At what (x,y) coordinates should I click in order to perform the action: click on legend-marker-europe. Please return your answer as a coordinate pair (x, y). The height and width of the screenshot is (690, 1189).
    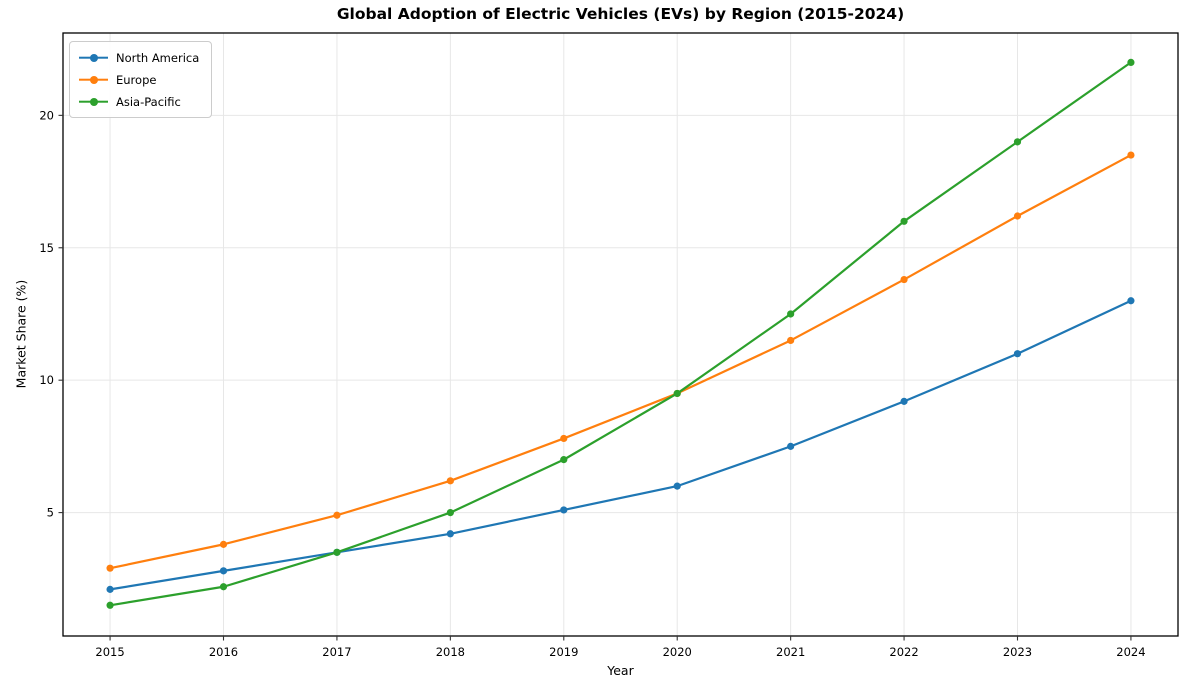
    Looking at the image, I should click on (93, 80).